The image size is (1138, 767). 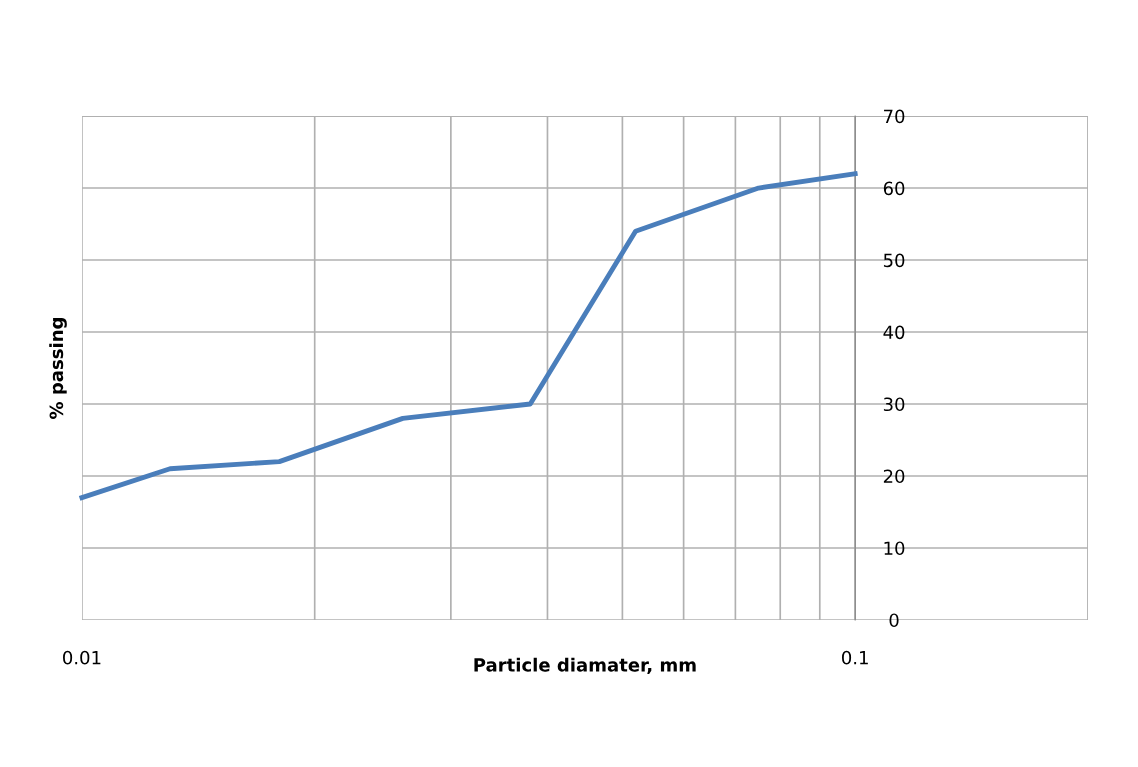 What do you see at coordinates (894, 620) in the screenshot?
I see `y-tick-label: 0` at bounding box center [894, 620].